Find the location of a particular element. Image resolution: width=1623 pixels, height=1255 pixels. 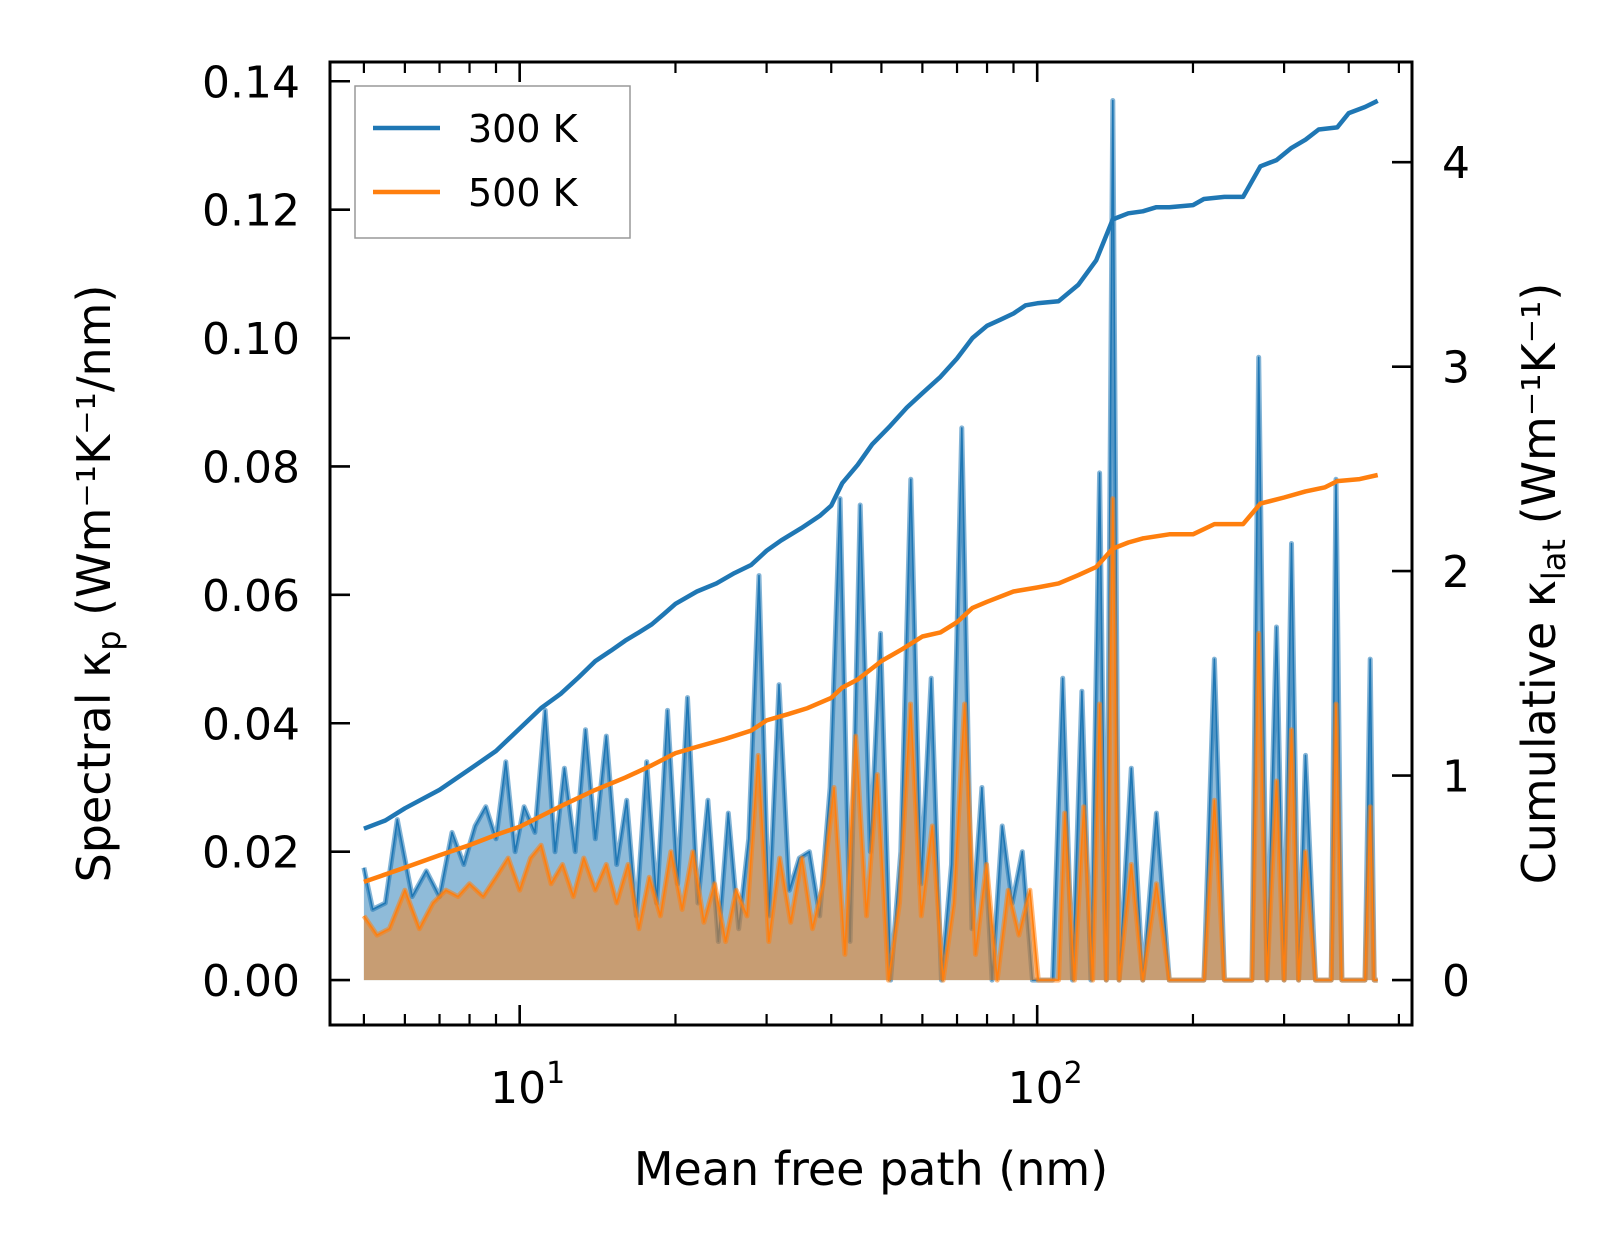

legend: 300 K 500 K is located at coordinates (492, 162).